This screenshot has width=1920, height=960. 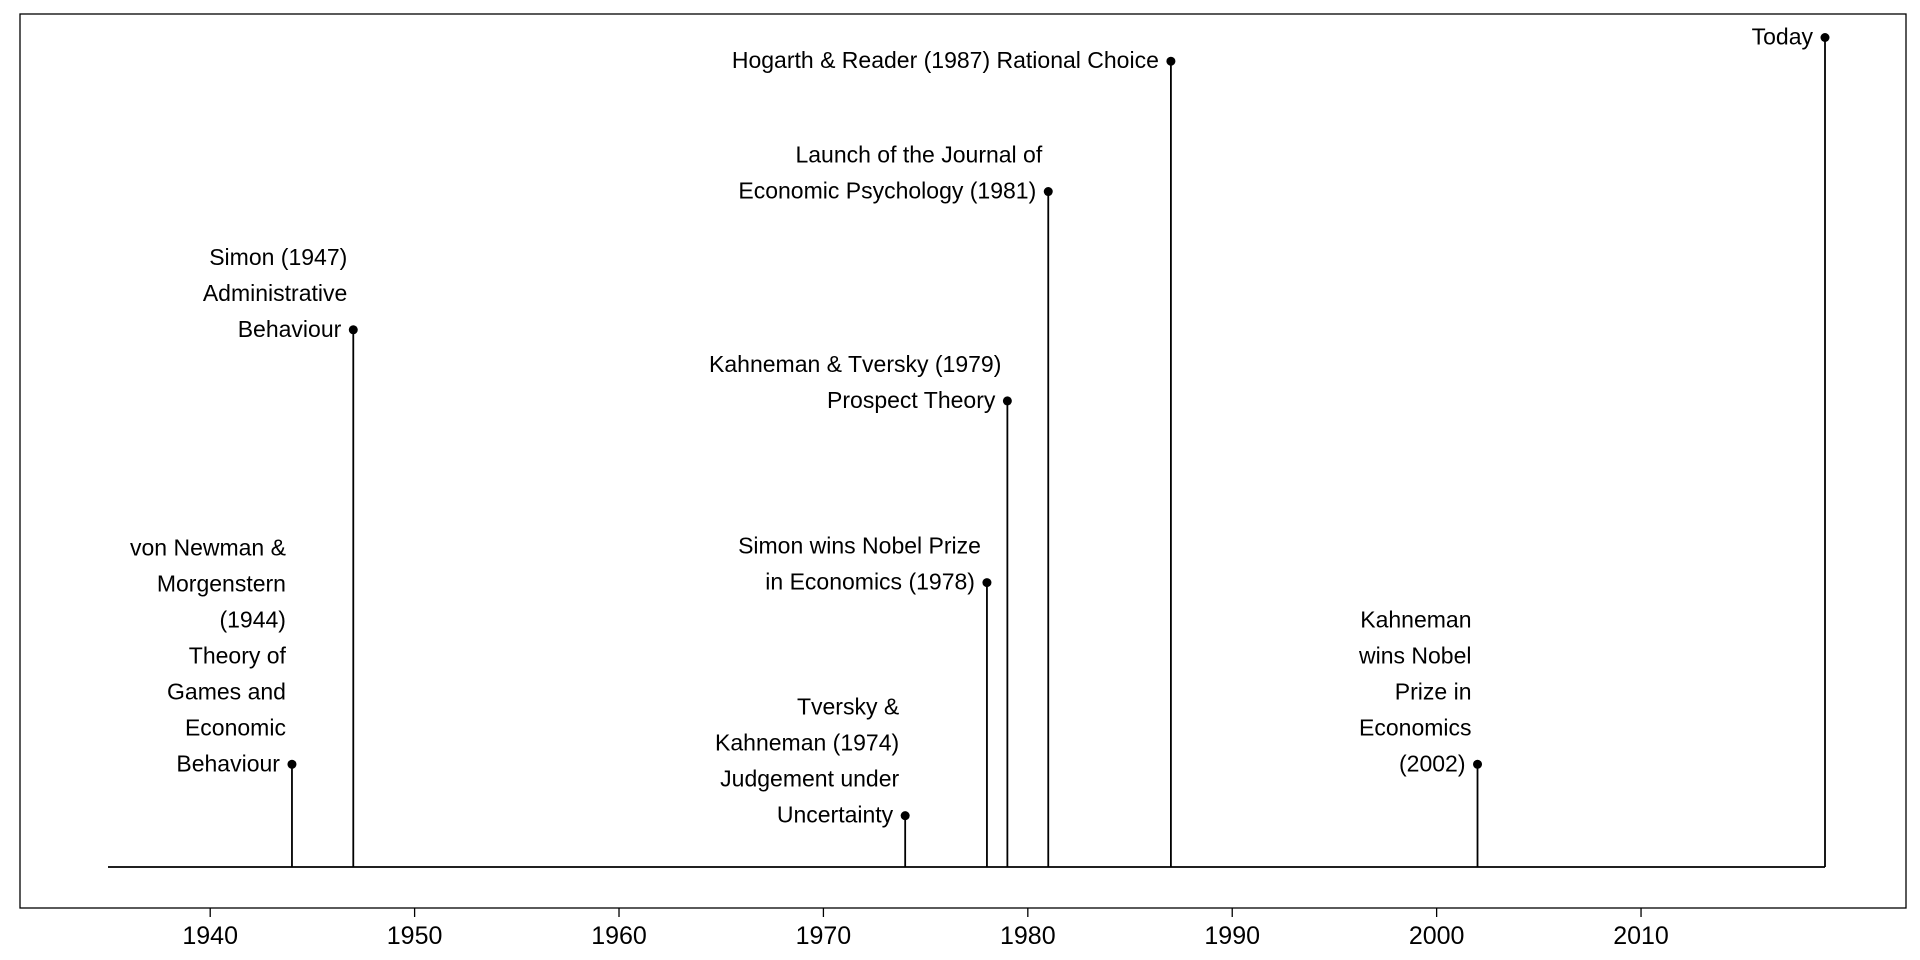 What do you see at coordinates (925, 929) in the screenshot?
I see `x-axis: 1940 1950 1960 1970 1980 1990 2000 2010` at bounding box center [925, 929].